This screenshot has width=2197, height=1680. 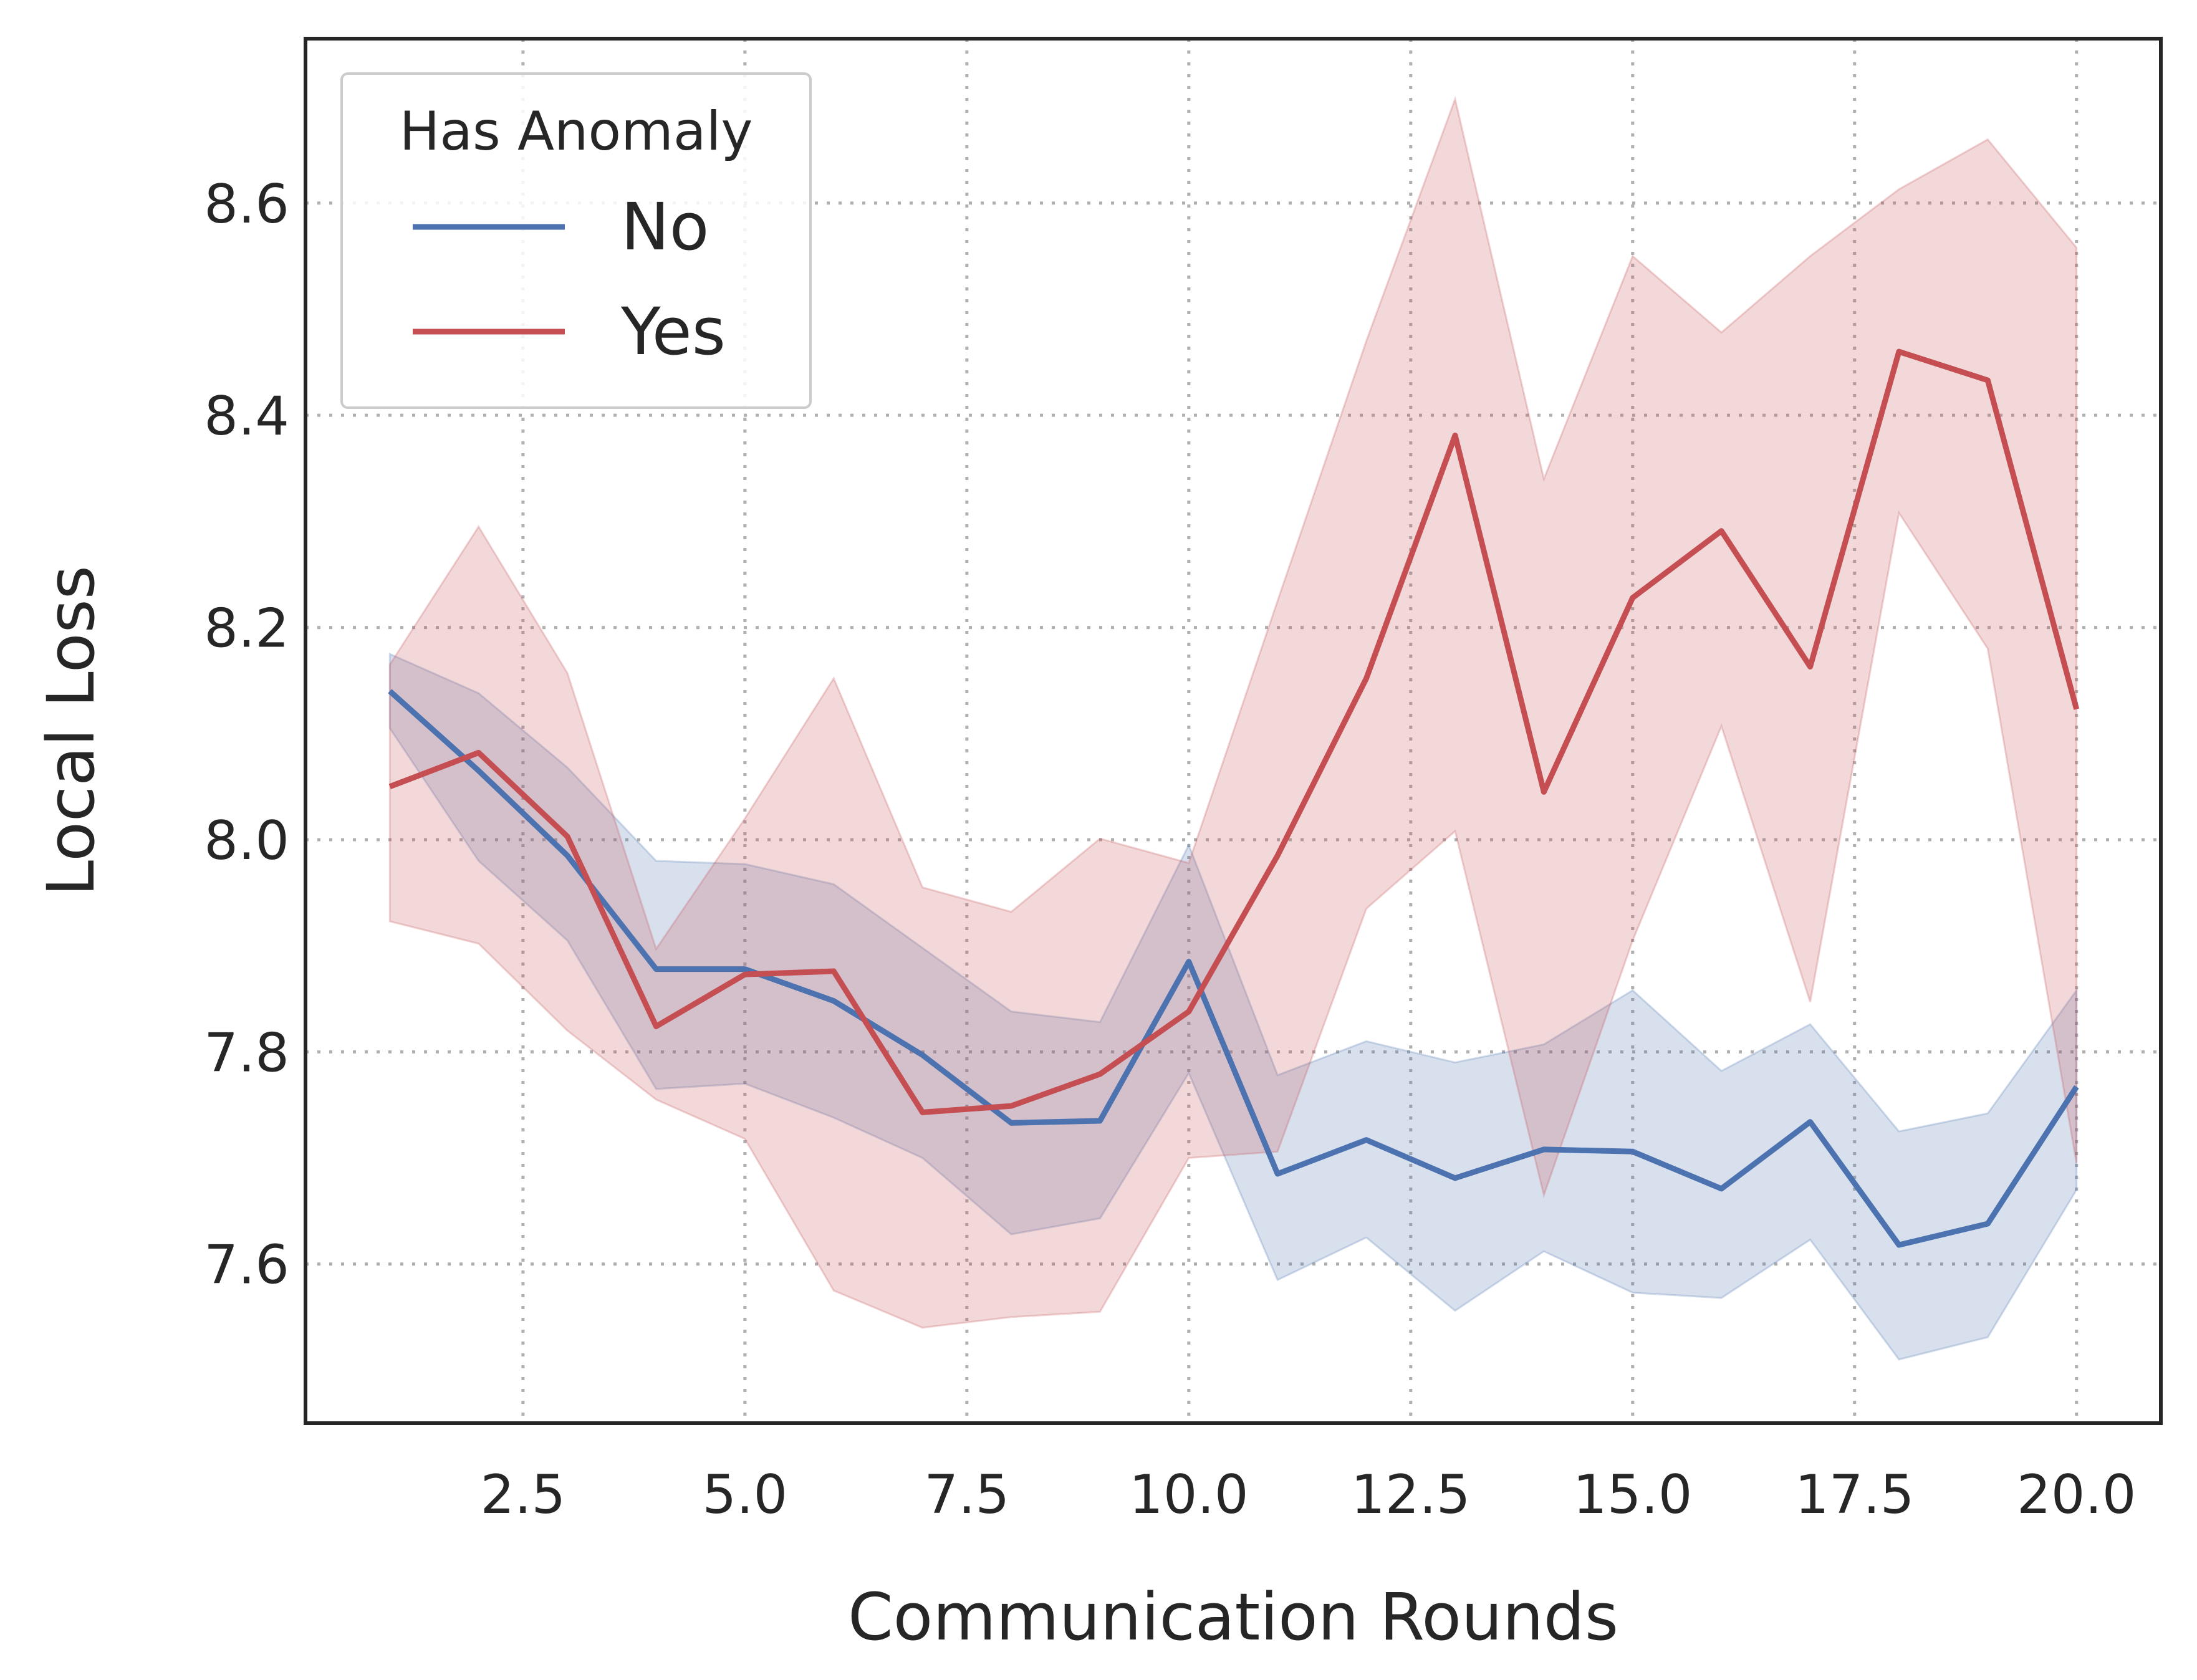 What do you see at coordinates (1308, 1495) in the screenshot?
I see `x-tick-labels: 2.5 5.0 7.5 10.0 12.5 15.0 17.5 20.0` at bounding box center [1308, 1495].